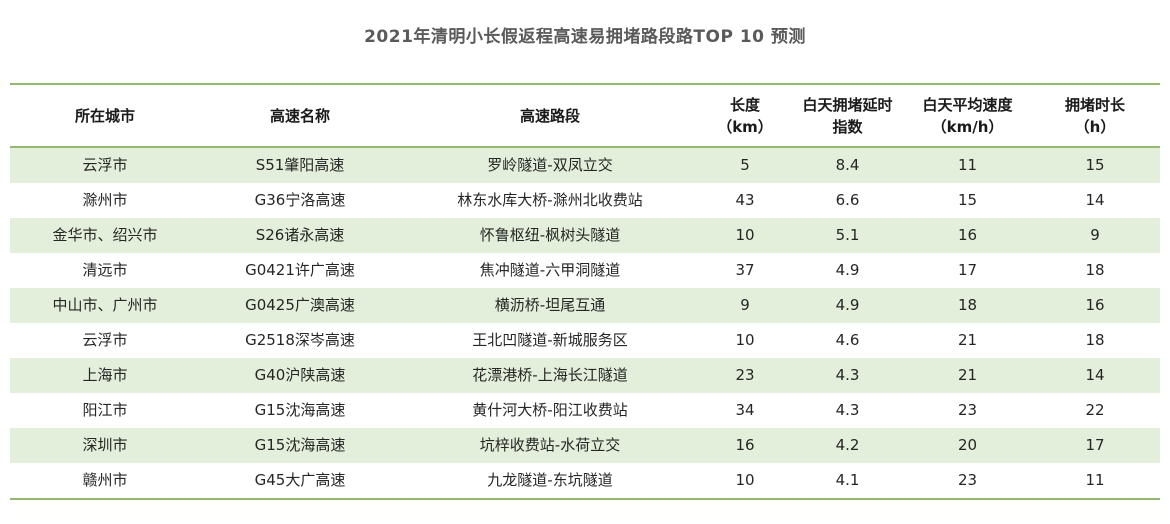 This screenshot has height=524, width=1170. What do you see at coordinates (847, 480) in the screenshot?
I see `cell-delay_index: 4.1` at bounding box center [847, 480].